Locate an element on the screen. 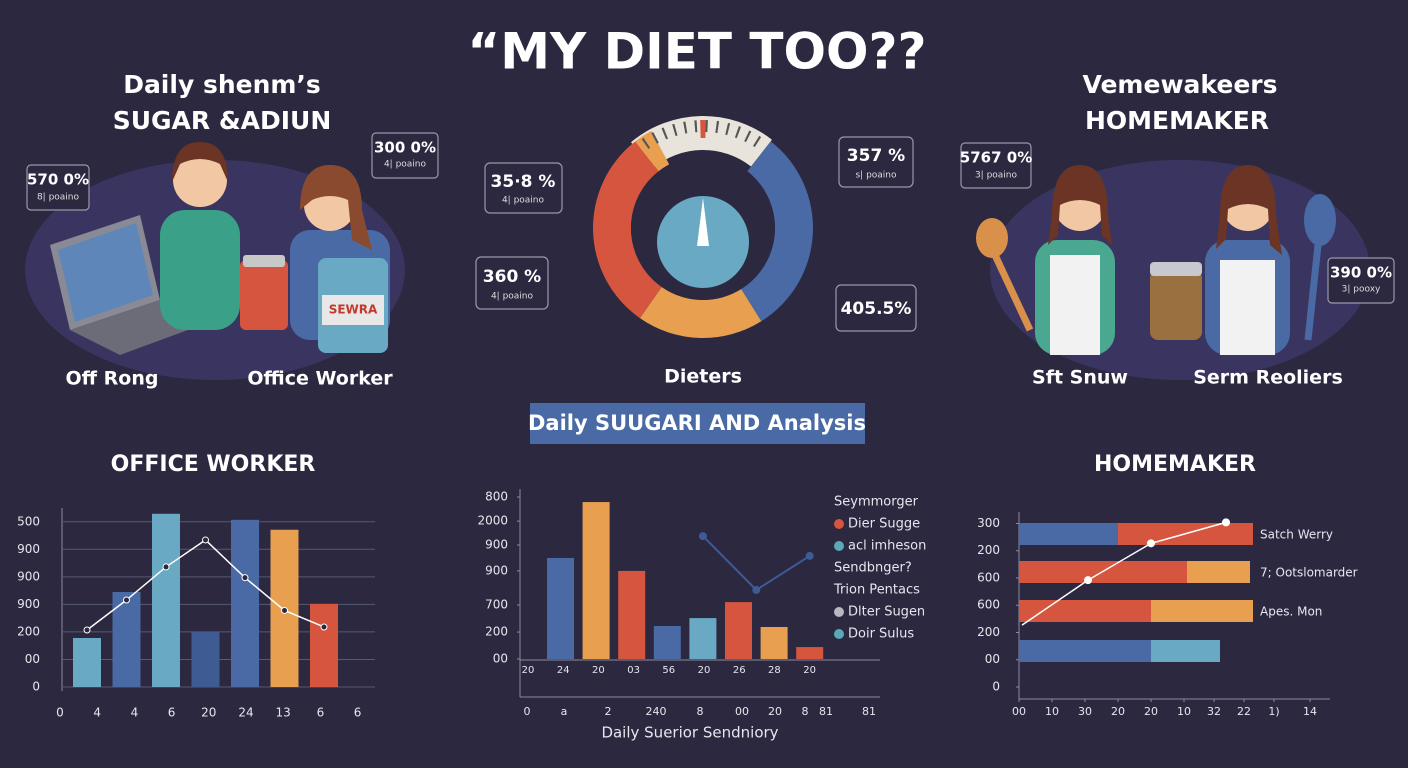 The width and height of the screenshot is (1408, 768). x-tick-label: 22 is located at coordinates (1244, 711).